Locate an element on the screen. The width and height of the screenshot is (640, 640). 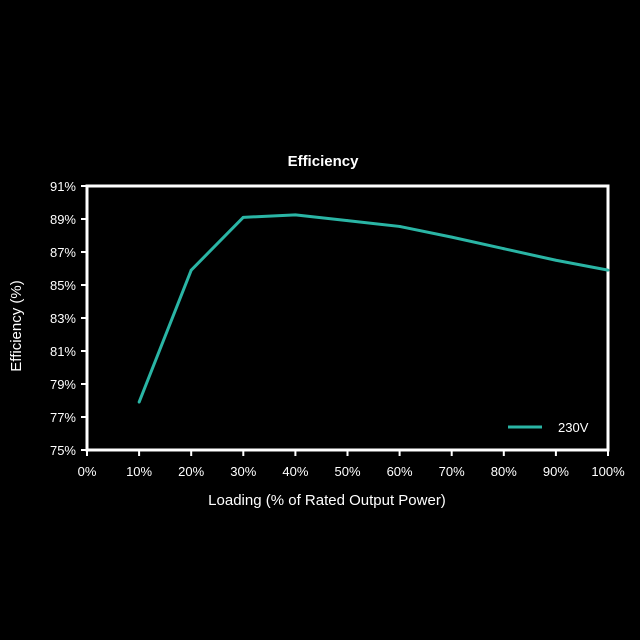
x-tick-label: 60% is located at coordinates (400, 471).